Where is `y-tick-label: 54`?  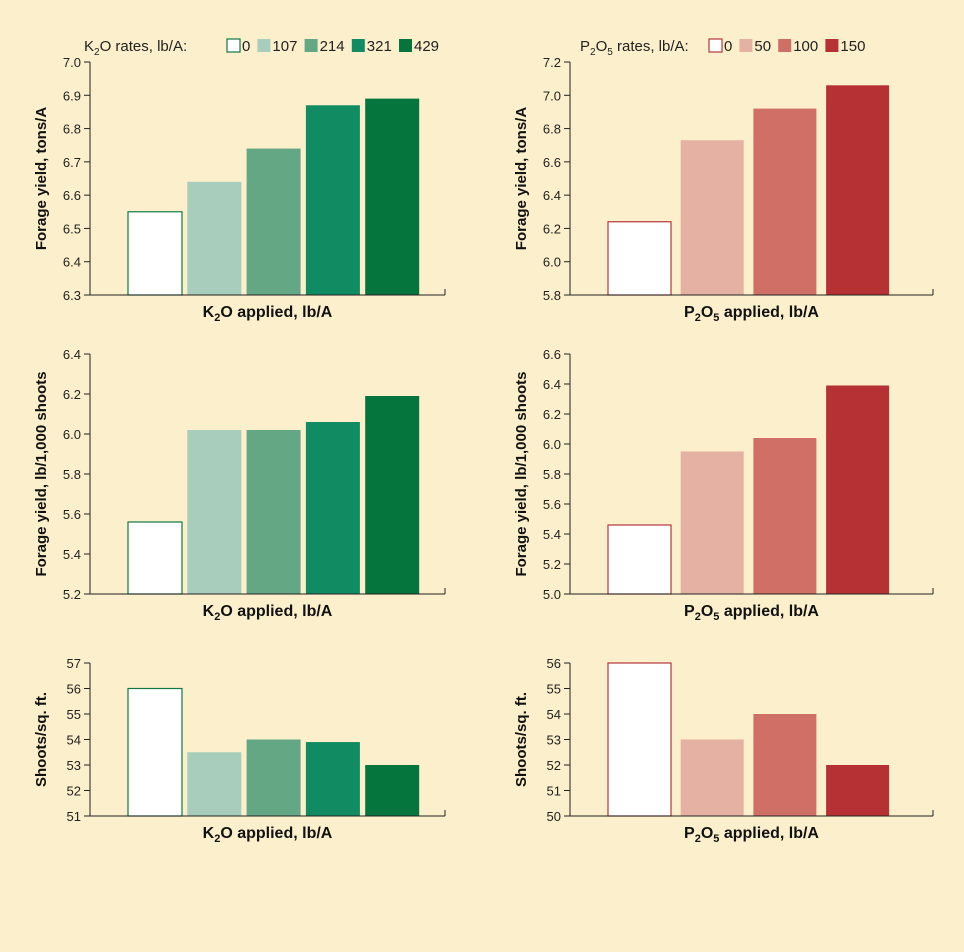
y-tick-label: 54 is located at coordinates (554, 714).